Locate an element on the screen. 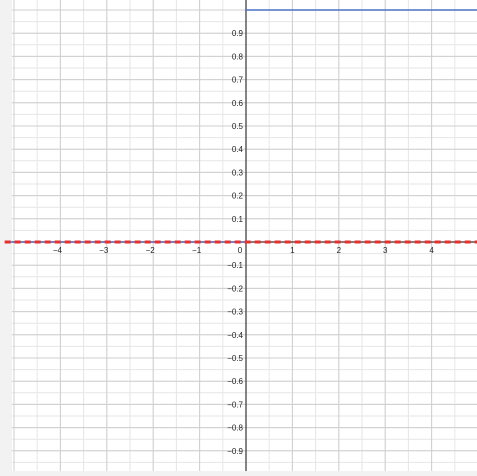  y-tick-label: 0.1 is located at coordinates (238, 219).